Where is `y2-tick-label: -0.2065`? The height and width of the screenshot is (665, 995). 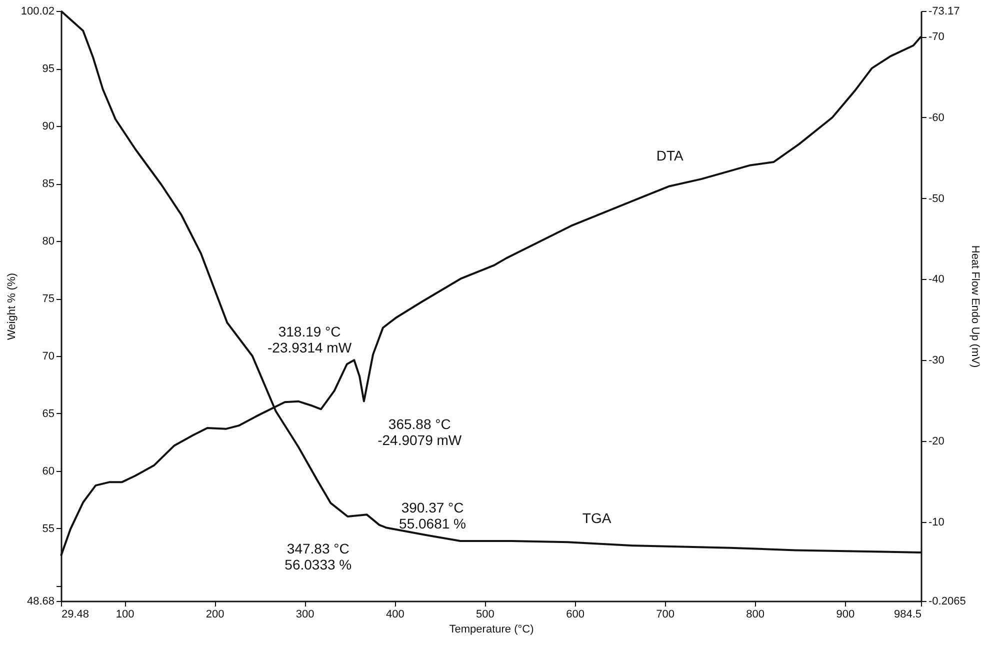 y2-tick-label: -0.2065 is located at coordinates (947, 602).